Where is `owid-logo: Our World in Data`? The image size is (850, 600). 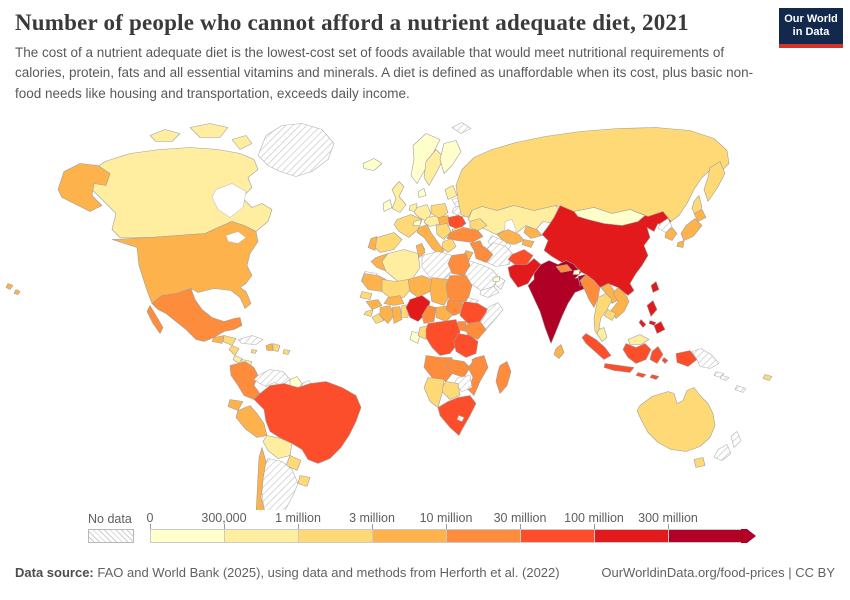 owid-logo: Our World in Data is located at coordinates (811, 28).